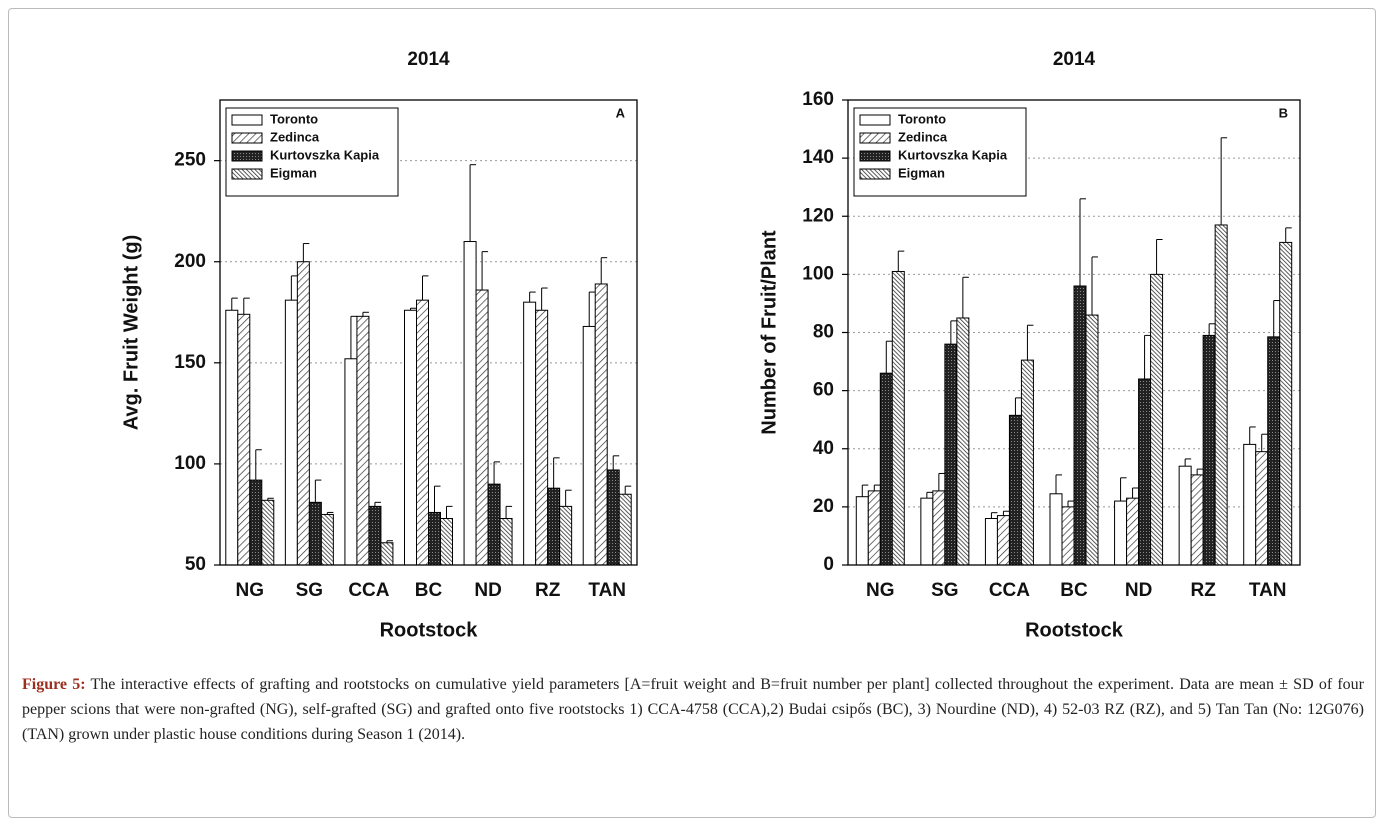 The image size is (1386, 828). What do you see at coordinates (131, 333) in the screenshot?
I see `y-axis-label: Avg. Fruit Weight (g)` at bounding box center [131, 333].